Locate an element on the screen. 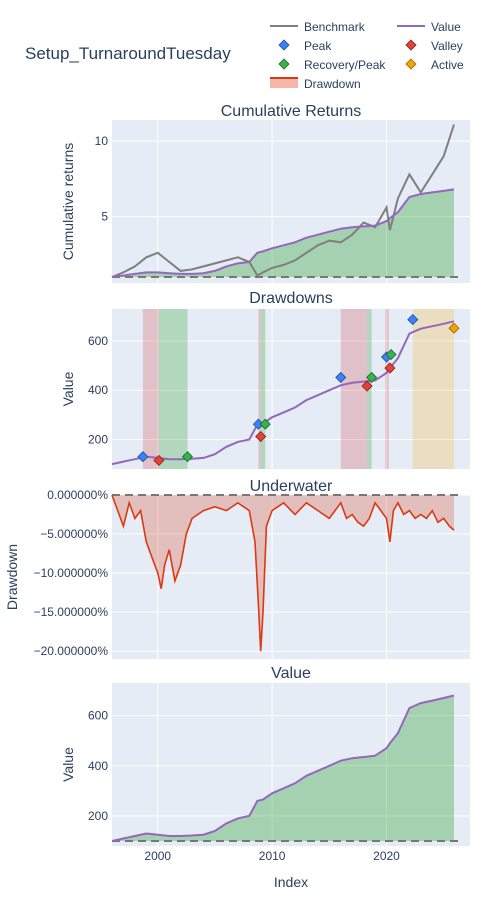 The height and width of the screenshot is (900, 500). cumulative-returns-plot-area is located at coordinates (291, 201).